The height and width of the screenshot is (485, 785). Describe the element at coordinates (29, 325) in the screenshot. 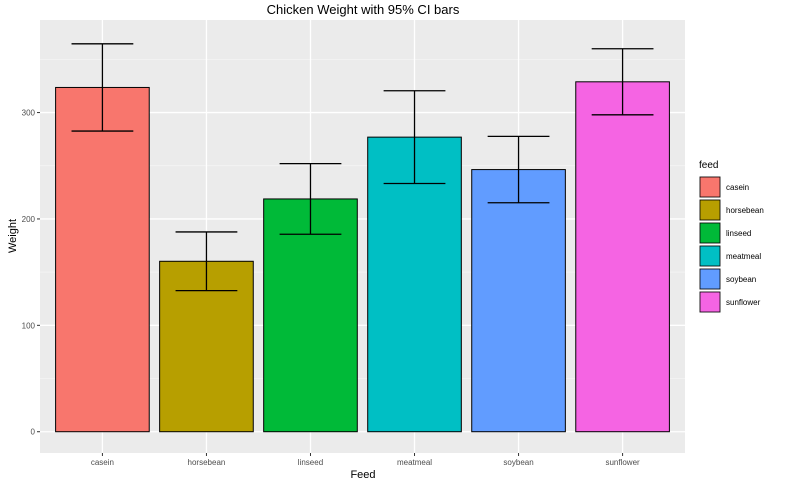

I see `y-tick-label: 100` at that location.